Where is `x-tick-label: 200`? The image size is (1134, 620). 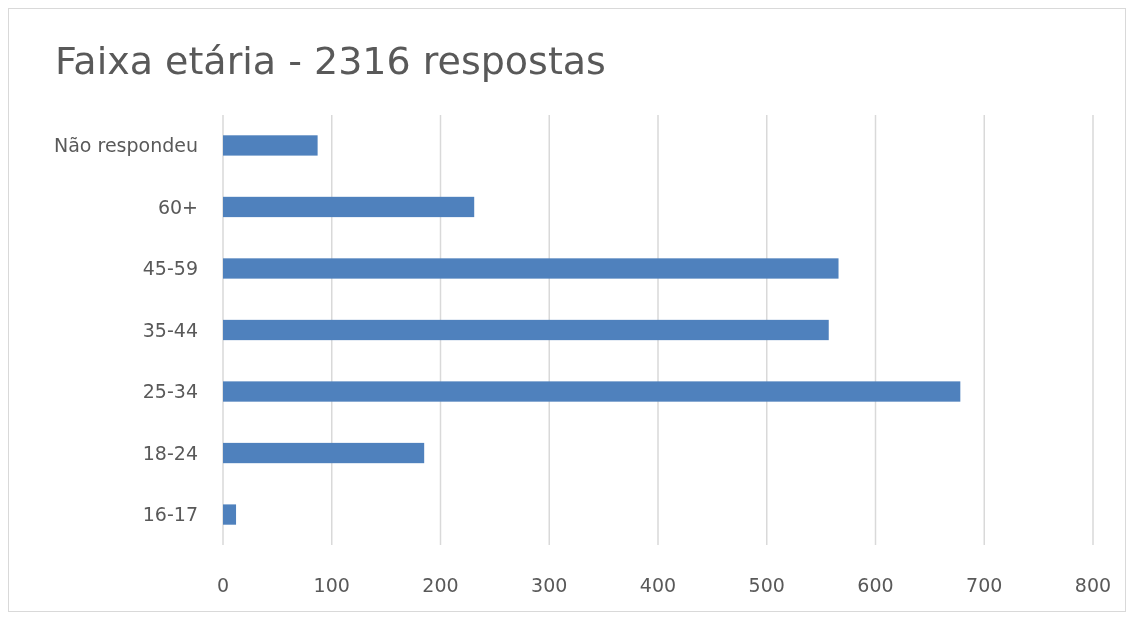
x-tick-label: 200 is located at coordinates (440, 585).